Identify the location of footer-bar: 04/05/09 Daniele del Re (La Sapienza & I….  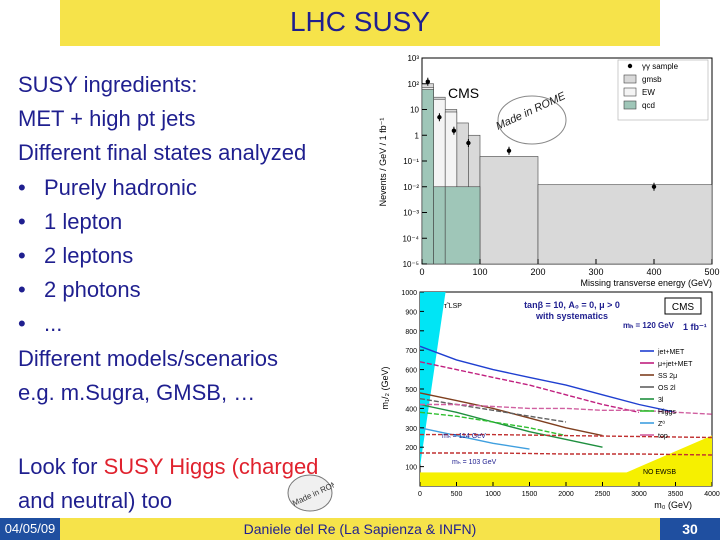
(360, 529).